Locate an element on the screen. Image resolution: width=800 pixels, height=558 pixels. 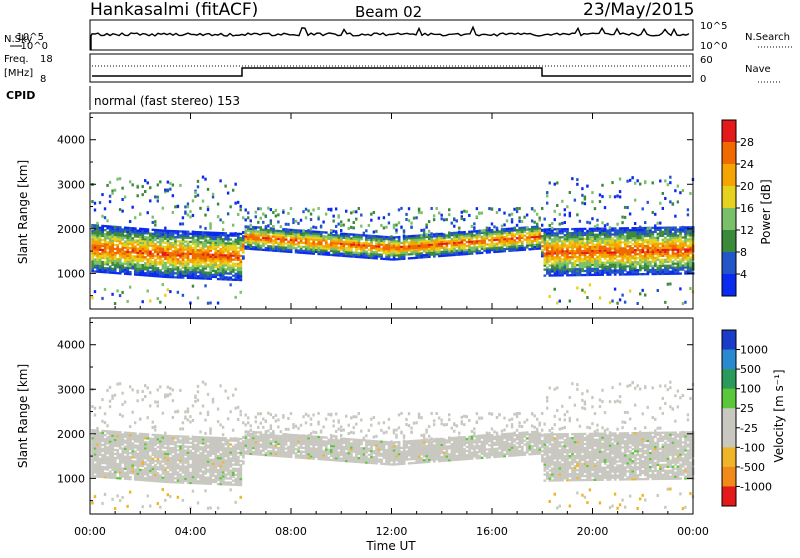
velocity-scatter-cell is located at coordinates (143, 399).